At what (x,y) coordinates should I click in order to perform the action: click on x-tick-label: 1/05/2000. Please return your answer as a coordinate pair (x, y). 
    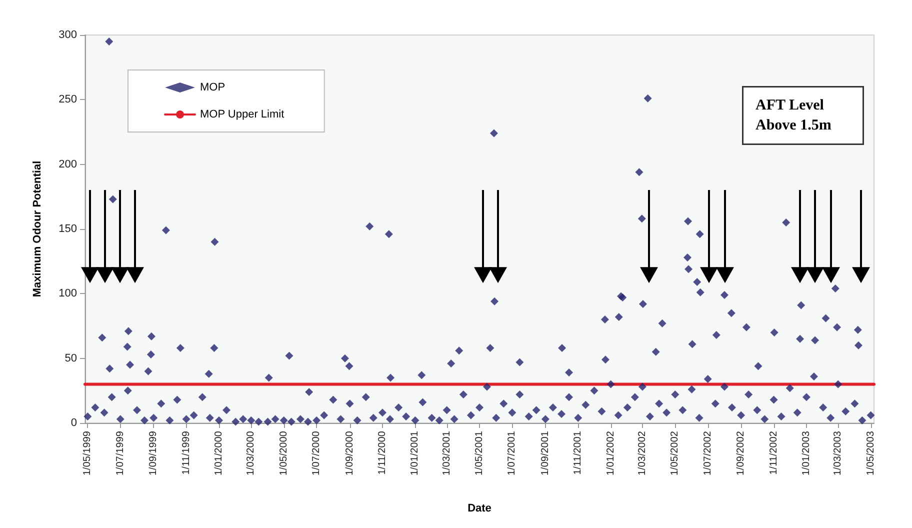
    Looking at the image, I should click on (284, 453).